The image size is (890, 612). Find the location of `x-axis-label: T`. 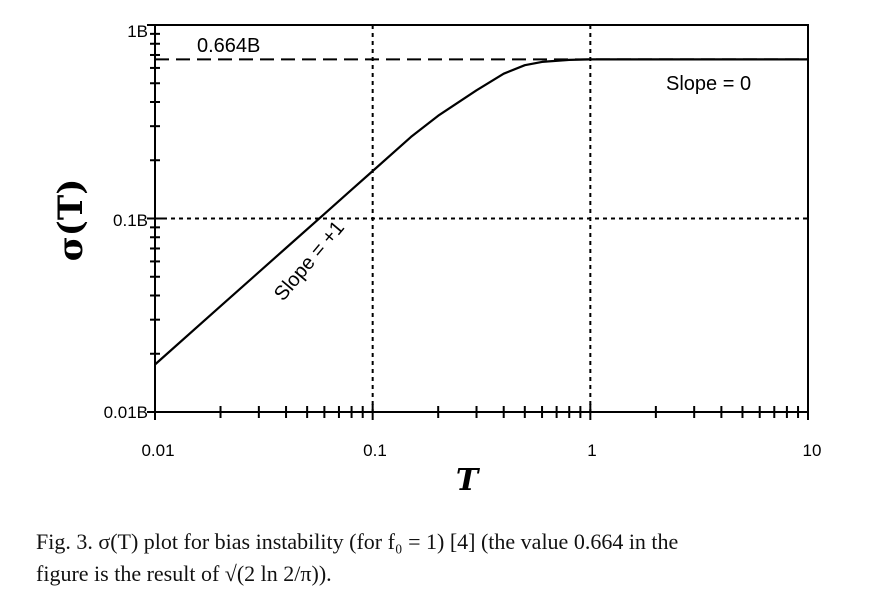

x-axis-label: T is located at coordinates (468, 480).